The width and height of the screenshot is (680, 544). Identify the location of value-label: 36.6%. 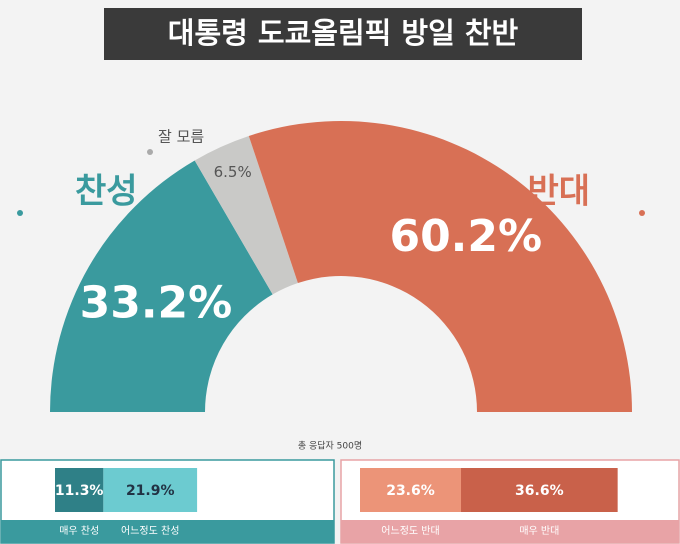
(539, 491).